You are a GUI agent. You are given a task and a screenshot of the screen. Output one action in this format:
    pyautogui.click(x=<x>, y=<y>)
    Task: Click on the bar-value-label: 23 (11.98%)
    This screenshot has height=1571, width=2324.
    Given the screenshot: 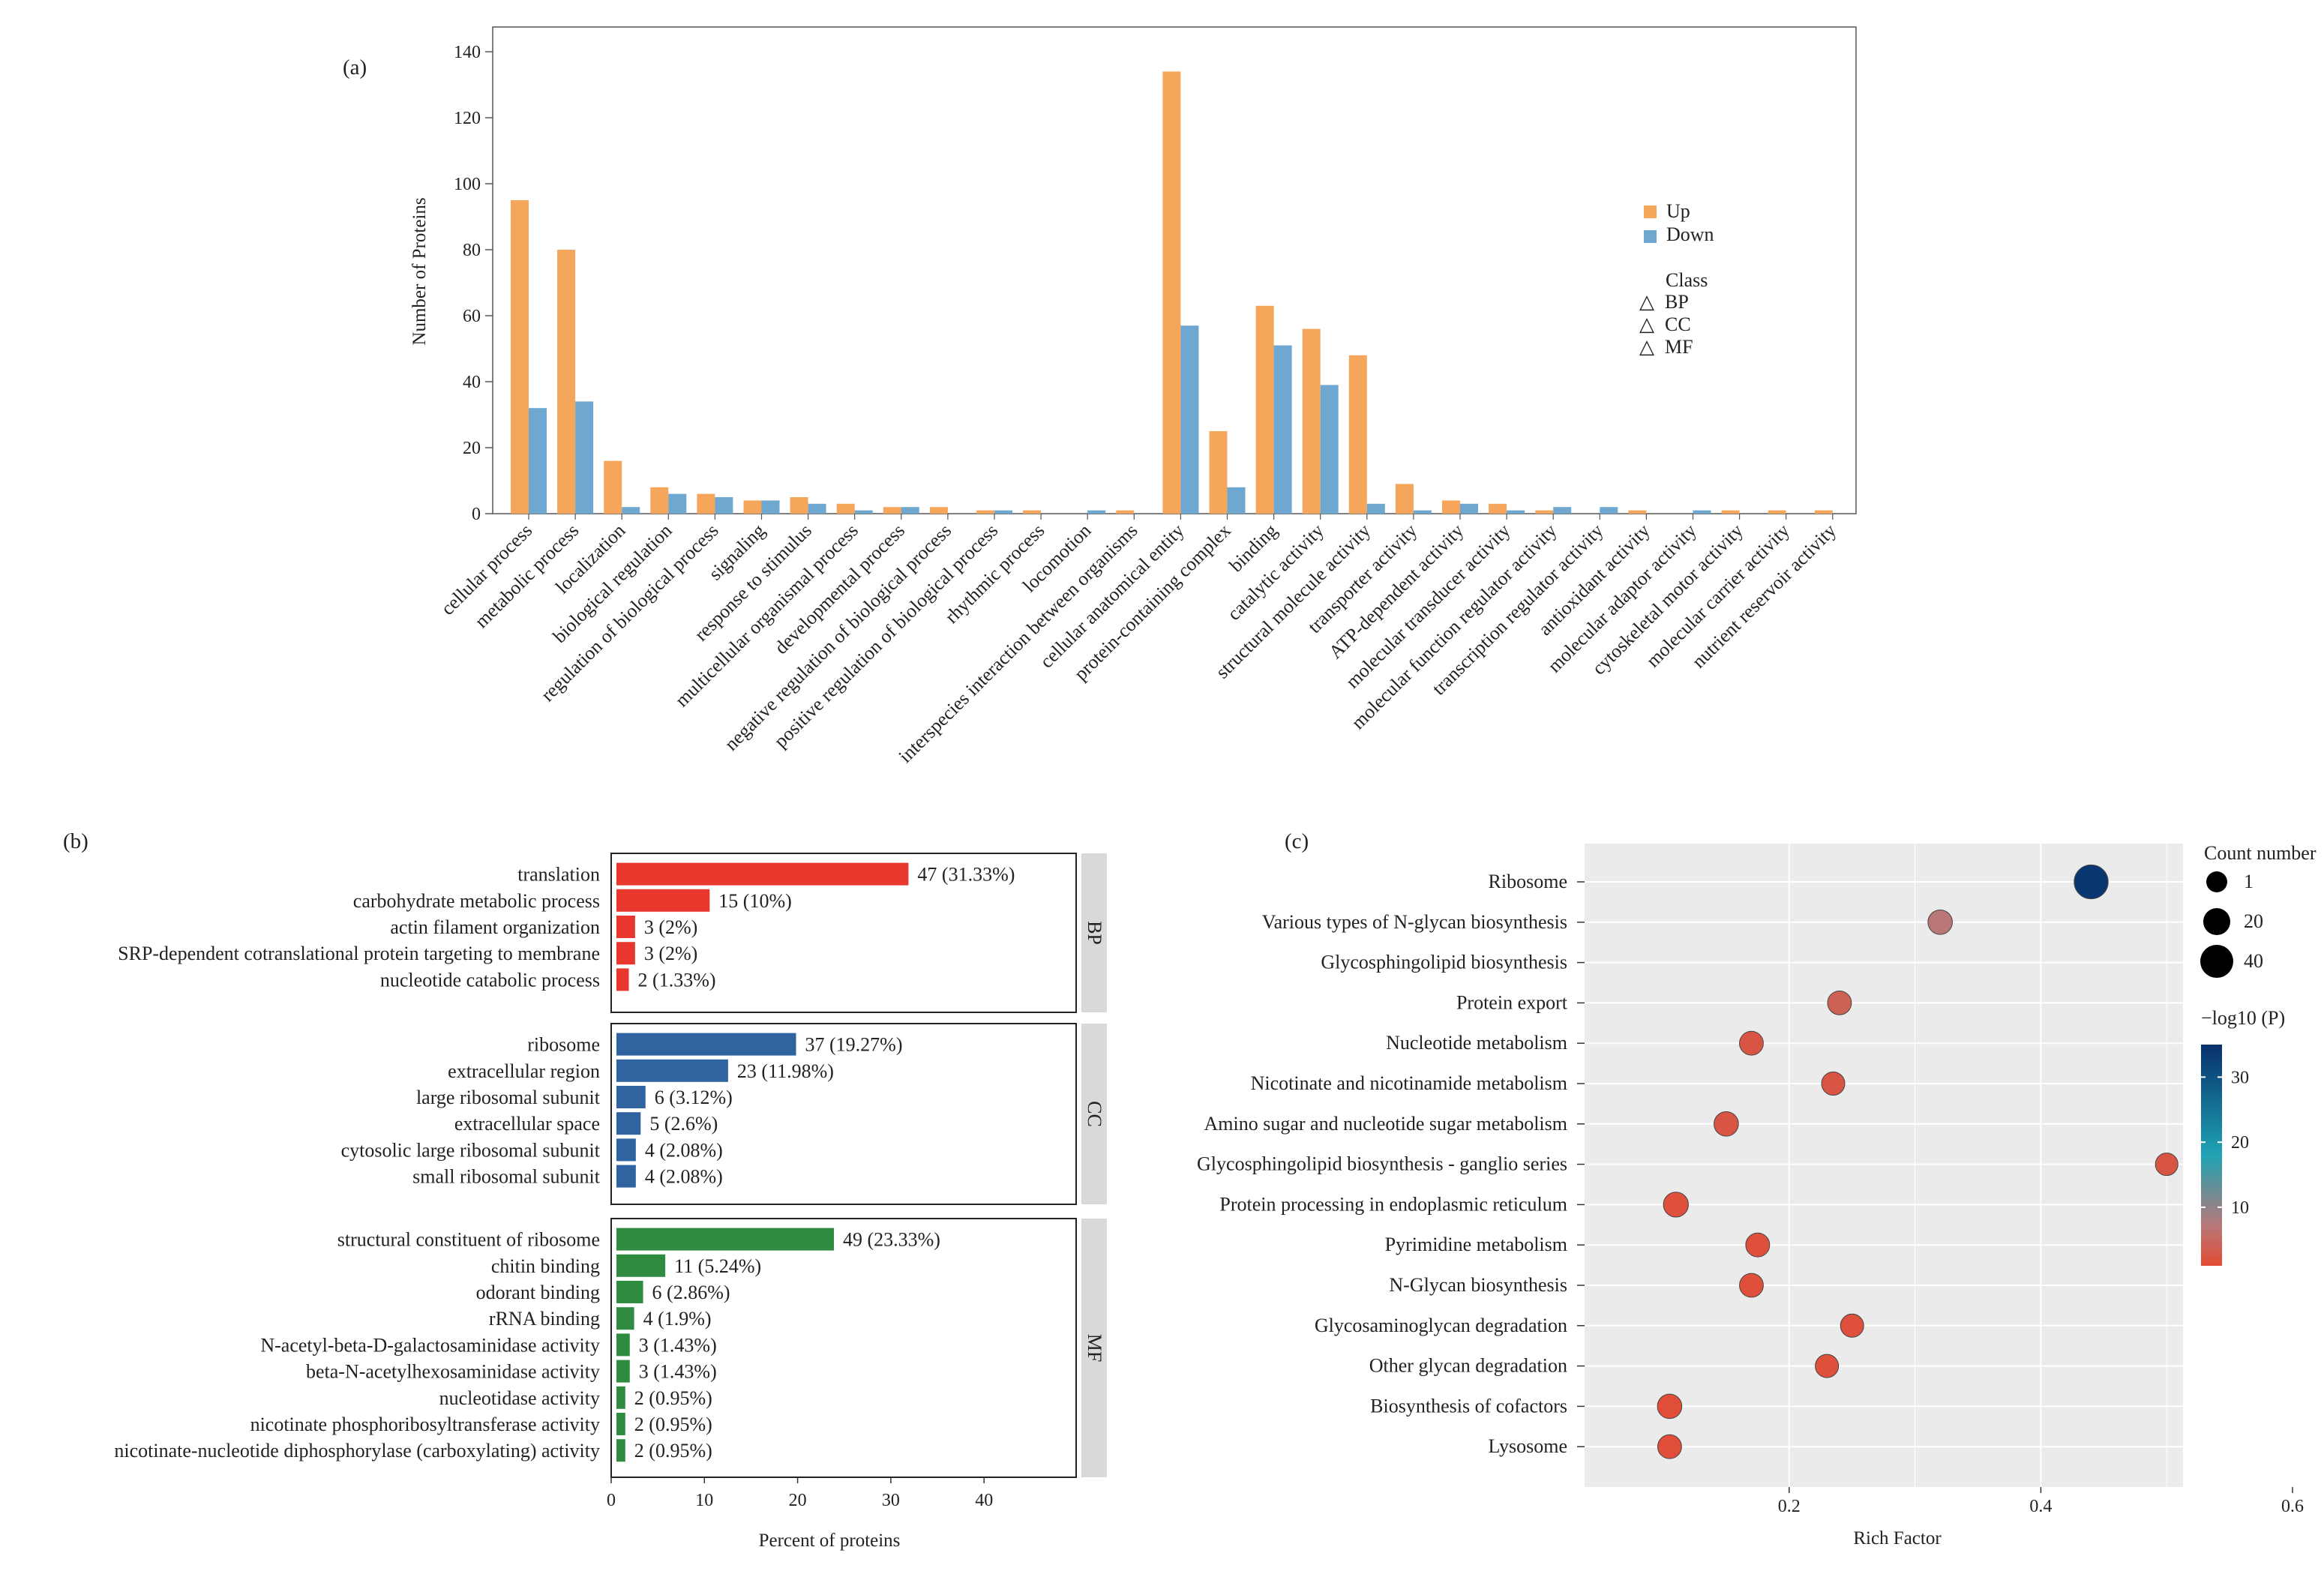 What is the action you would take?
    pyautogui.click(x=785, y=1071)
    